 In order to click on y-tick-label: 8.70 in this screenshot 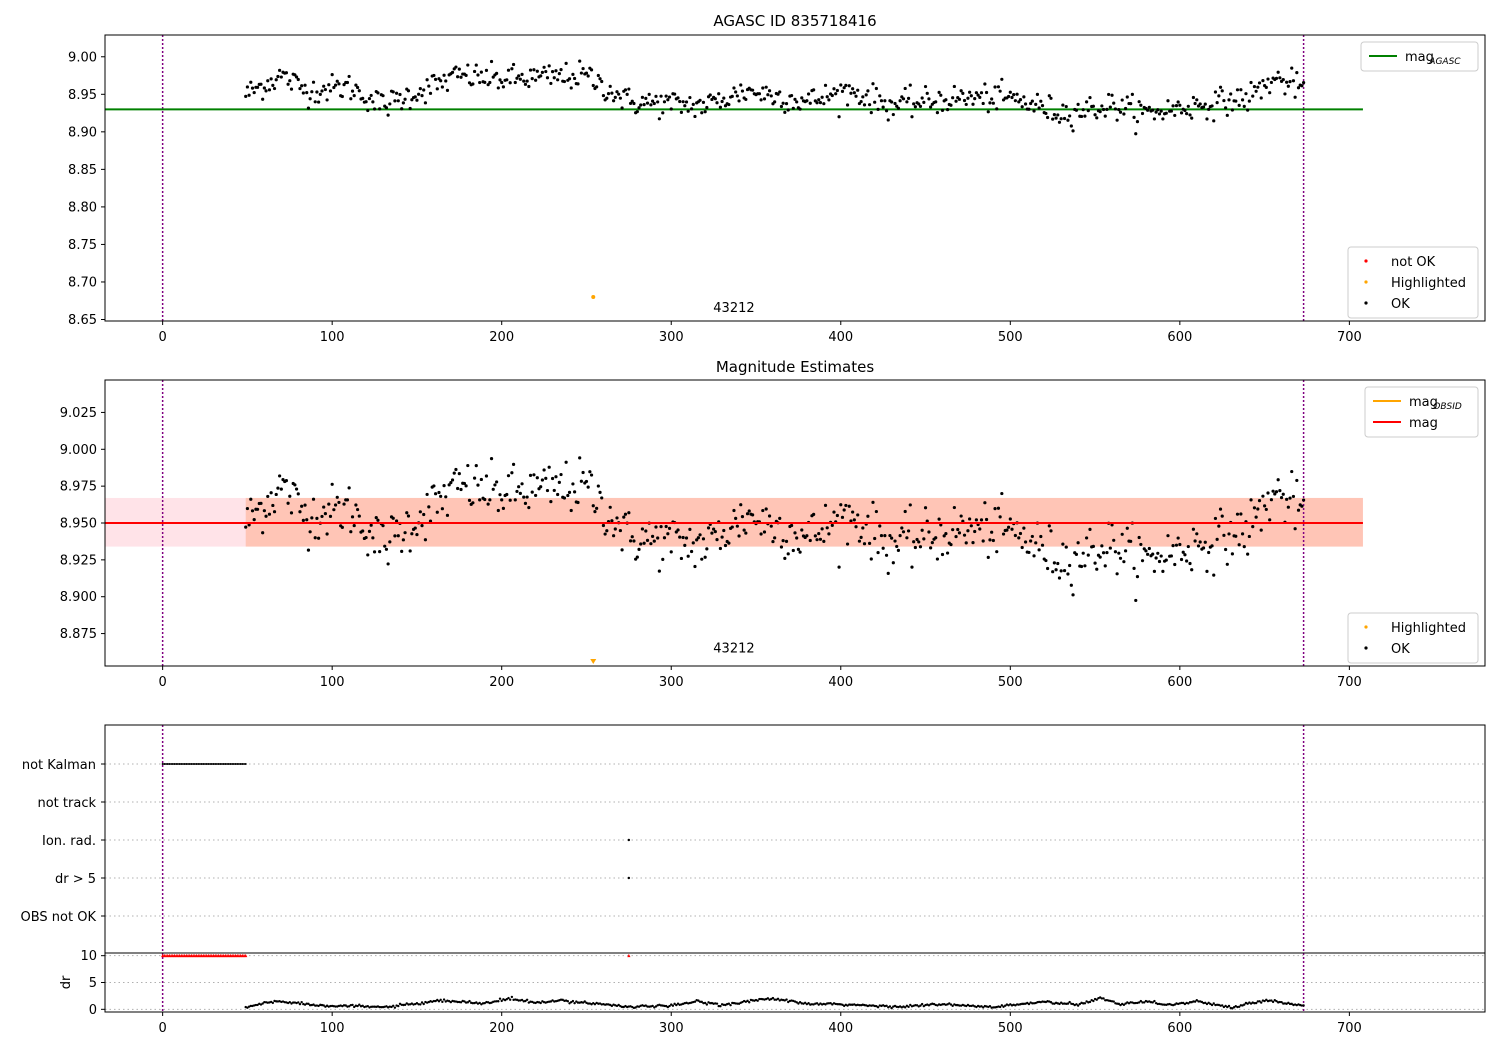, I will do `click(82, 282)`.